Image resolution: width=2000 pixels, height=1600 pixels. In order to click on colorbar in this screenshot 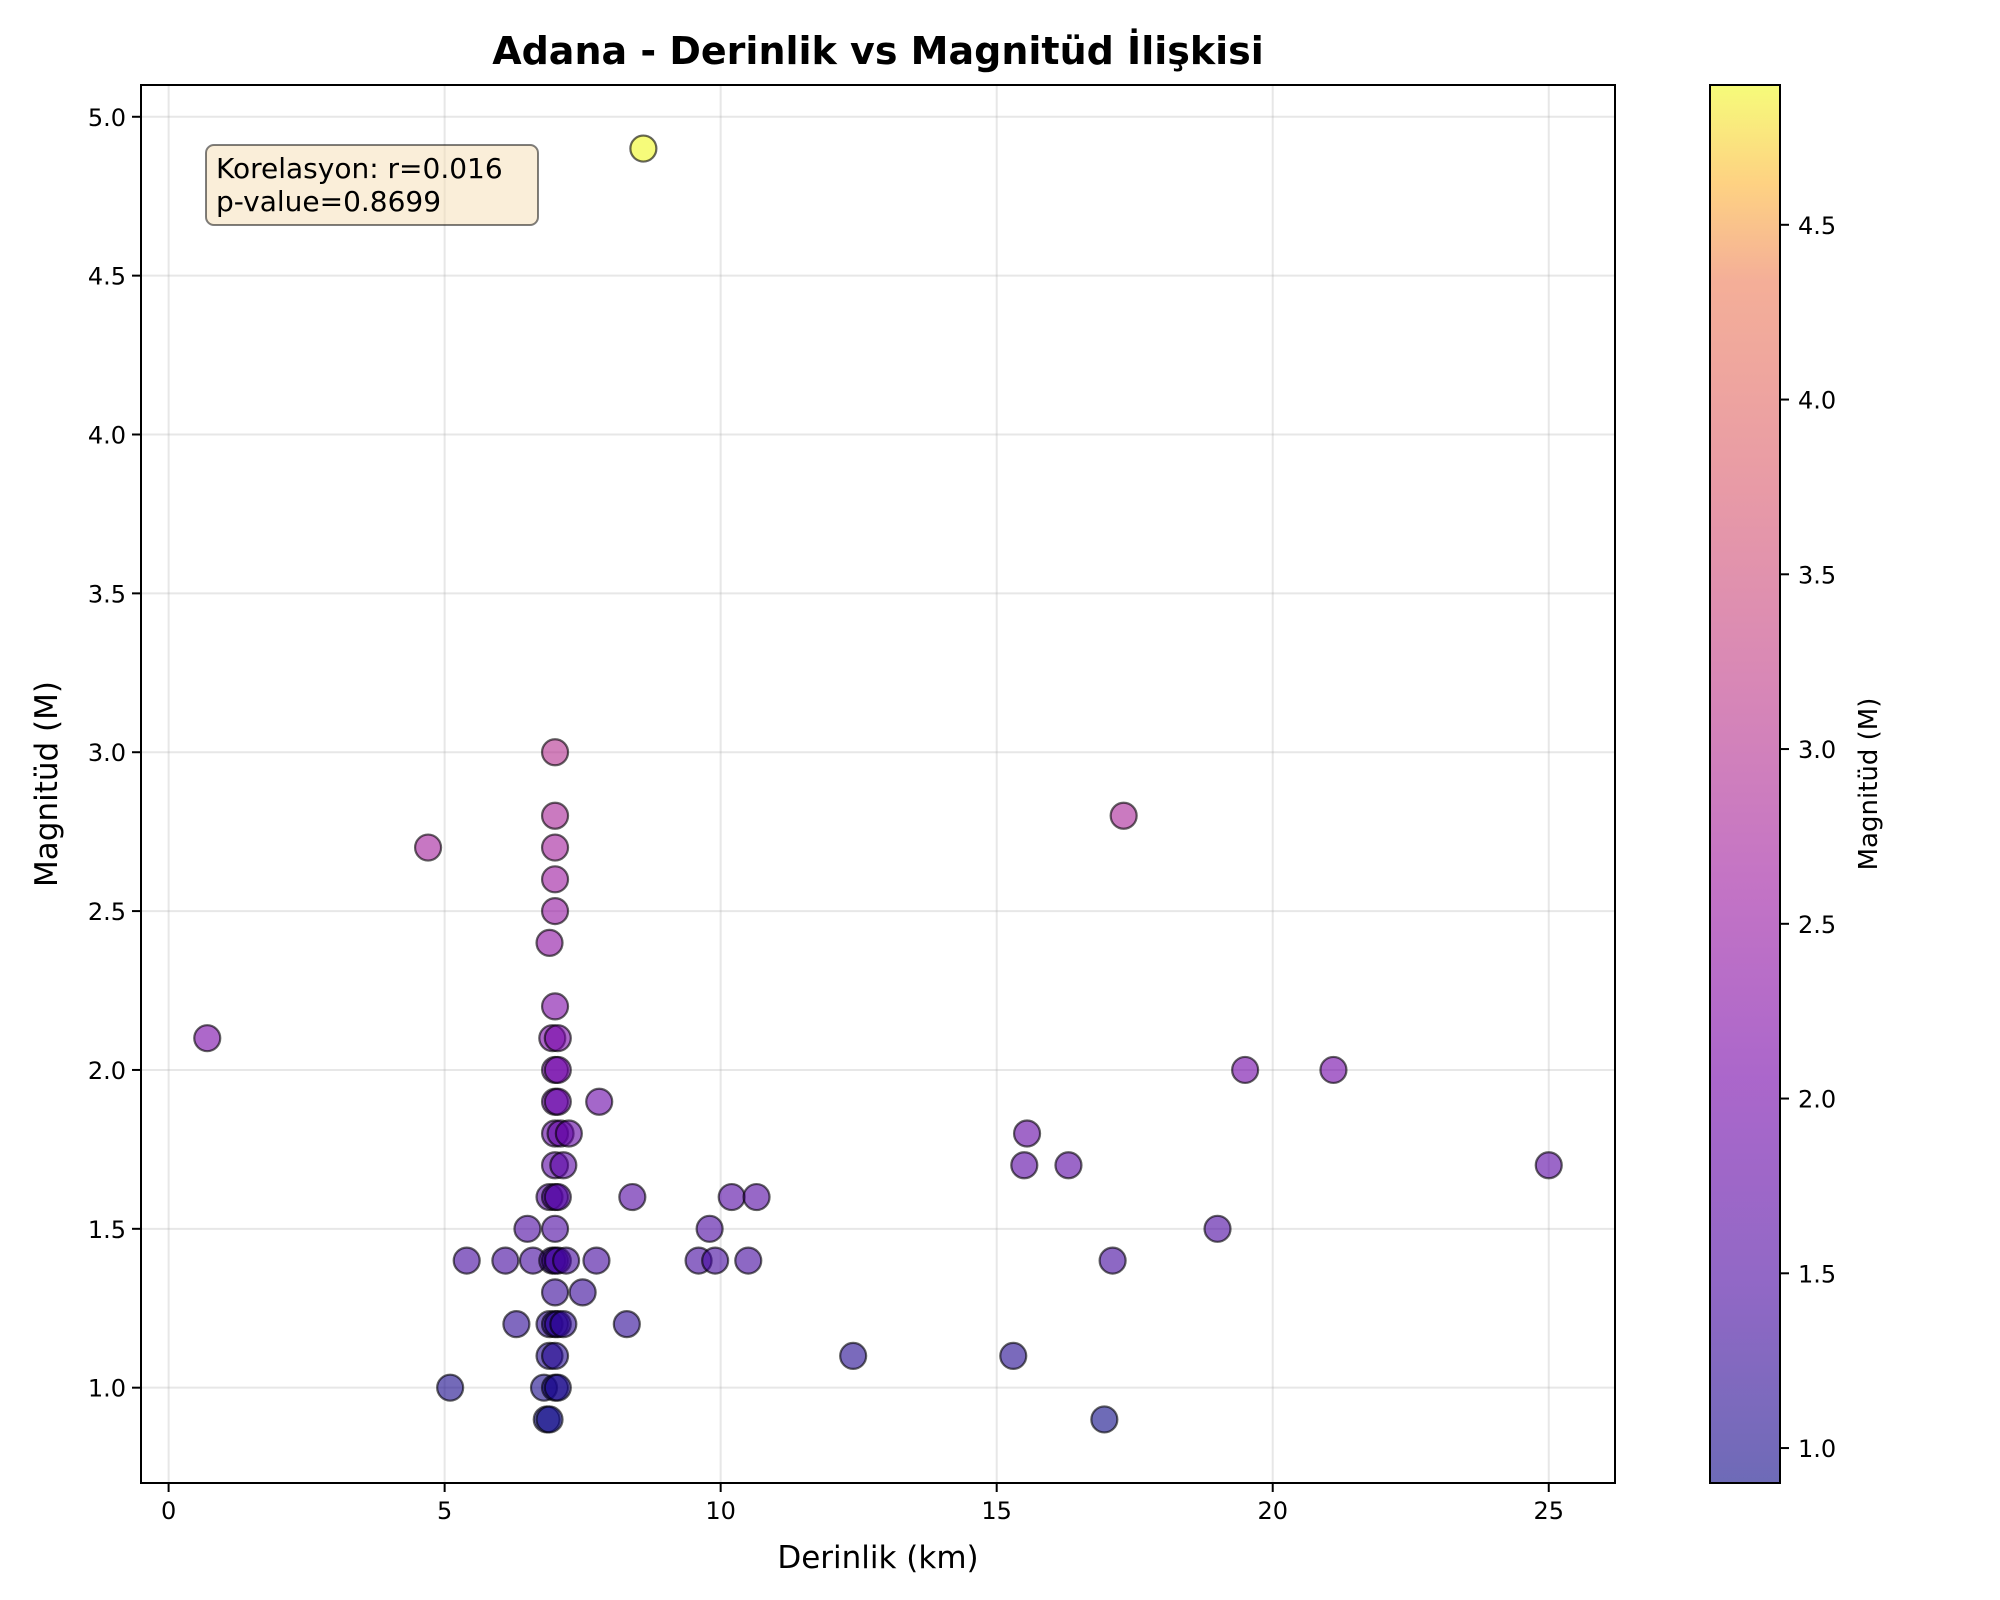, I will do `click(1745, 784)`.